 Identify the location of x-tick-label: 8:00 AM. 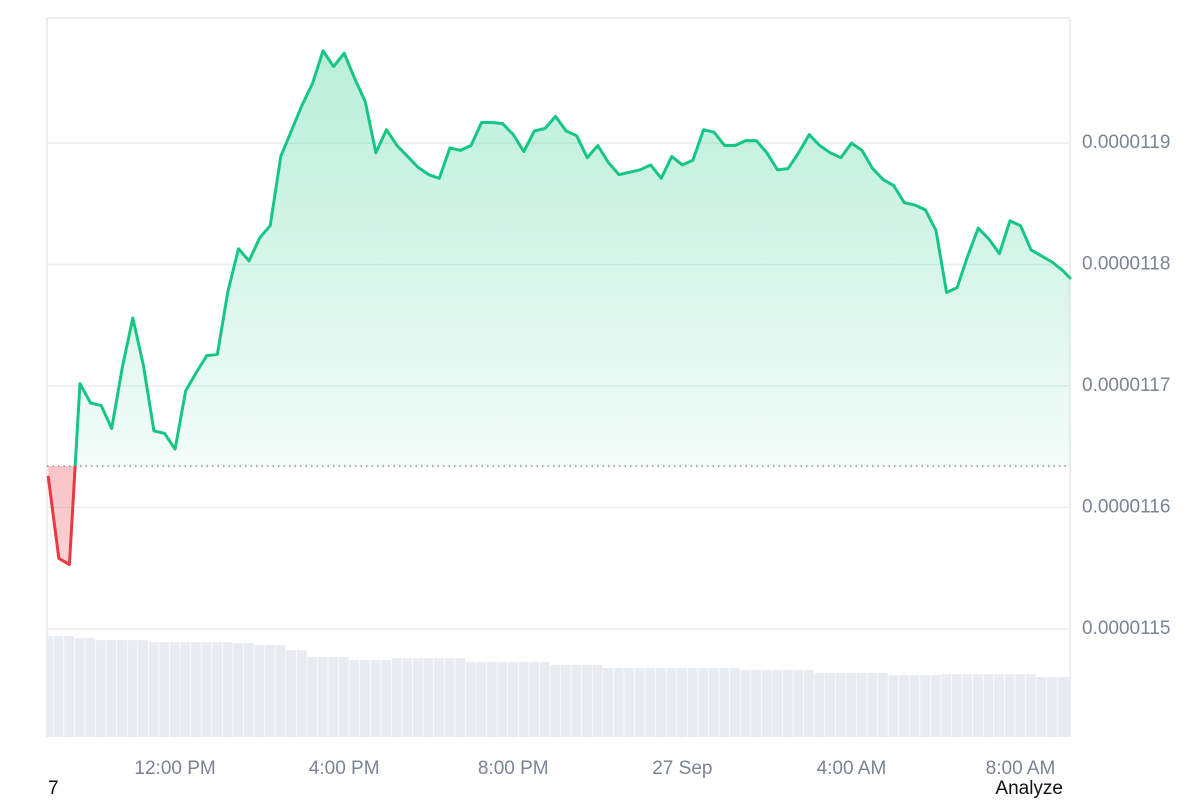
(1021, 768).